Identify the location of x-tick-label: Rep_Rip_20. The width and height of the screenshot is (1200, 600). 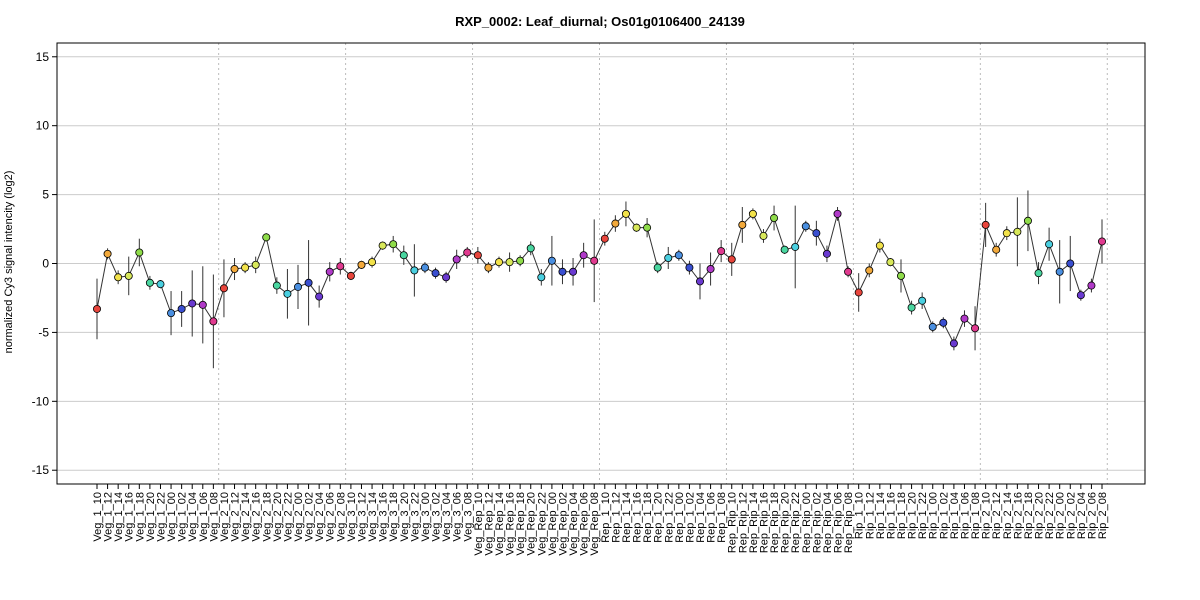
(786, 522).